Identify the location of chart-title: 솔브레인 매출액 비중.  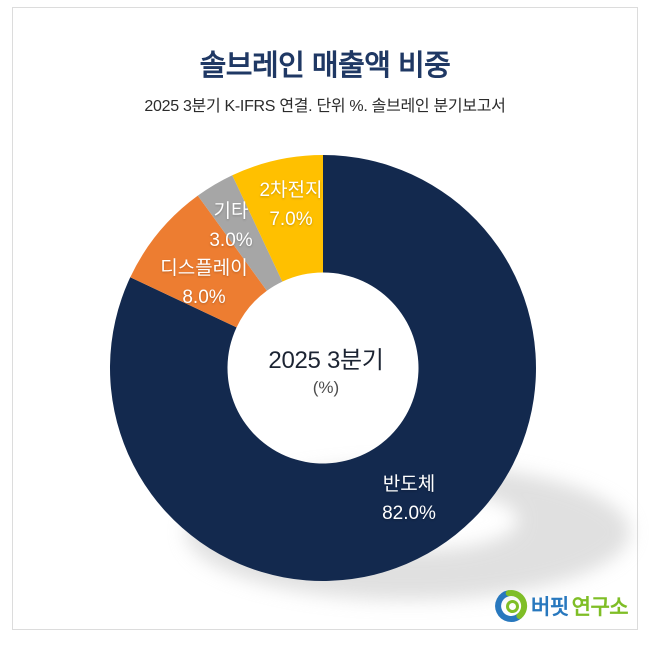
(325, 66).